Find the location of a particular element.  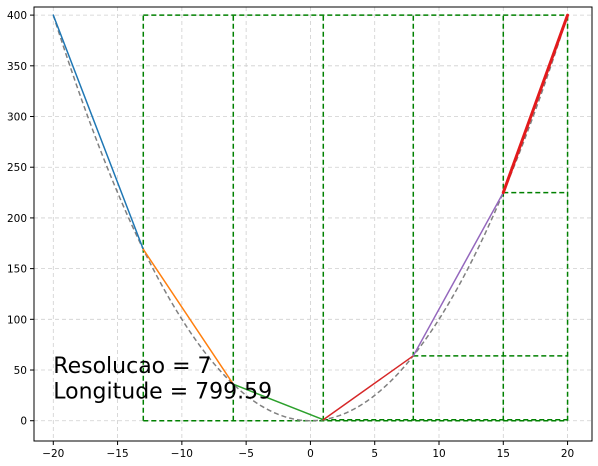

y-tick-label: 300 is located at coordinates (17, 118).